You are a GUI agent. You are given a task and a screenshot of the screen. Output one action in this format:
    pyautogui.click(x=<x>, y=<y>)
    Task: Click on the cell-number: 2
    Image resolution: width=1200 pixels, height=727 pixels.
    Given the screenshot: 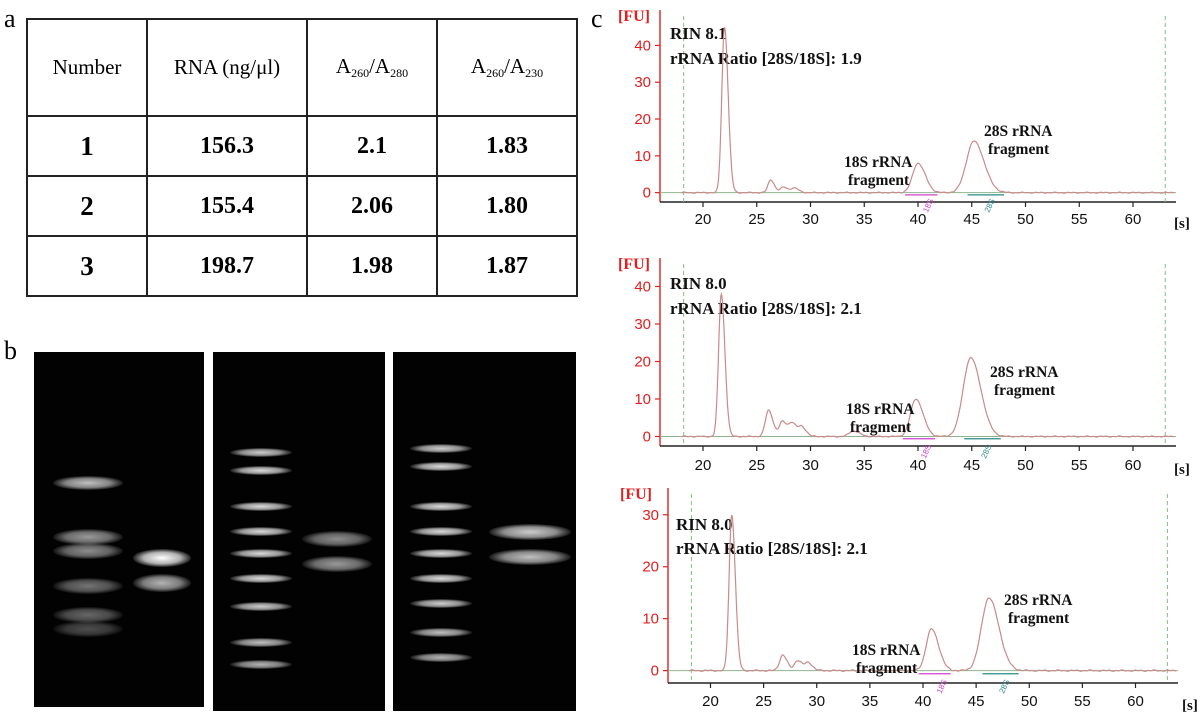 What is the action you would take?
    pyautogui.click(x=87, y=206)
    